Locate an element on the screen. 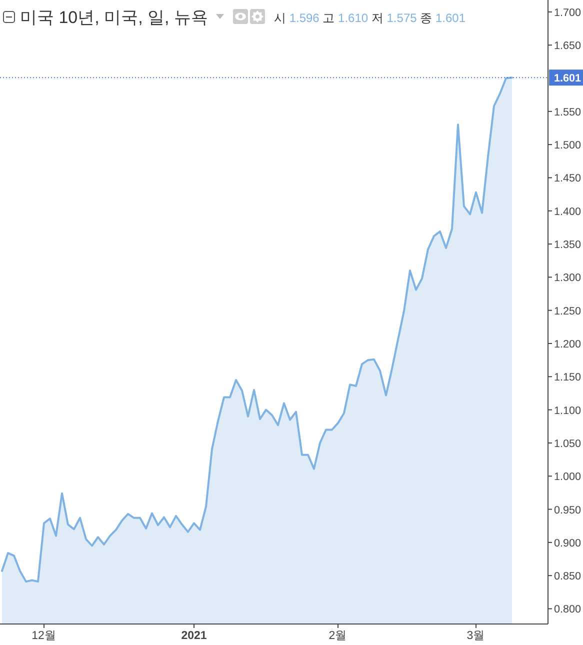  y-tick-label: 0.950 is located at coordinates (568, 510).